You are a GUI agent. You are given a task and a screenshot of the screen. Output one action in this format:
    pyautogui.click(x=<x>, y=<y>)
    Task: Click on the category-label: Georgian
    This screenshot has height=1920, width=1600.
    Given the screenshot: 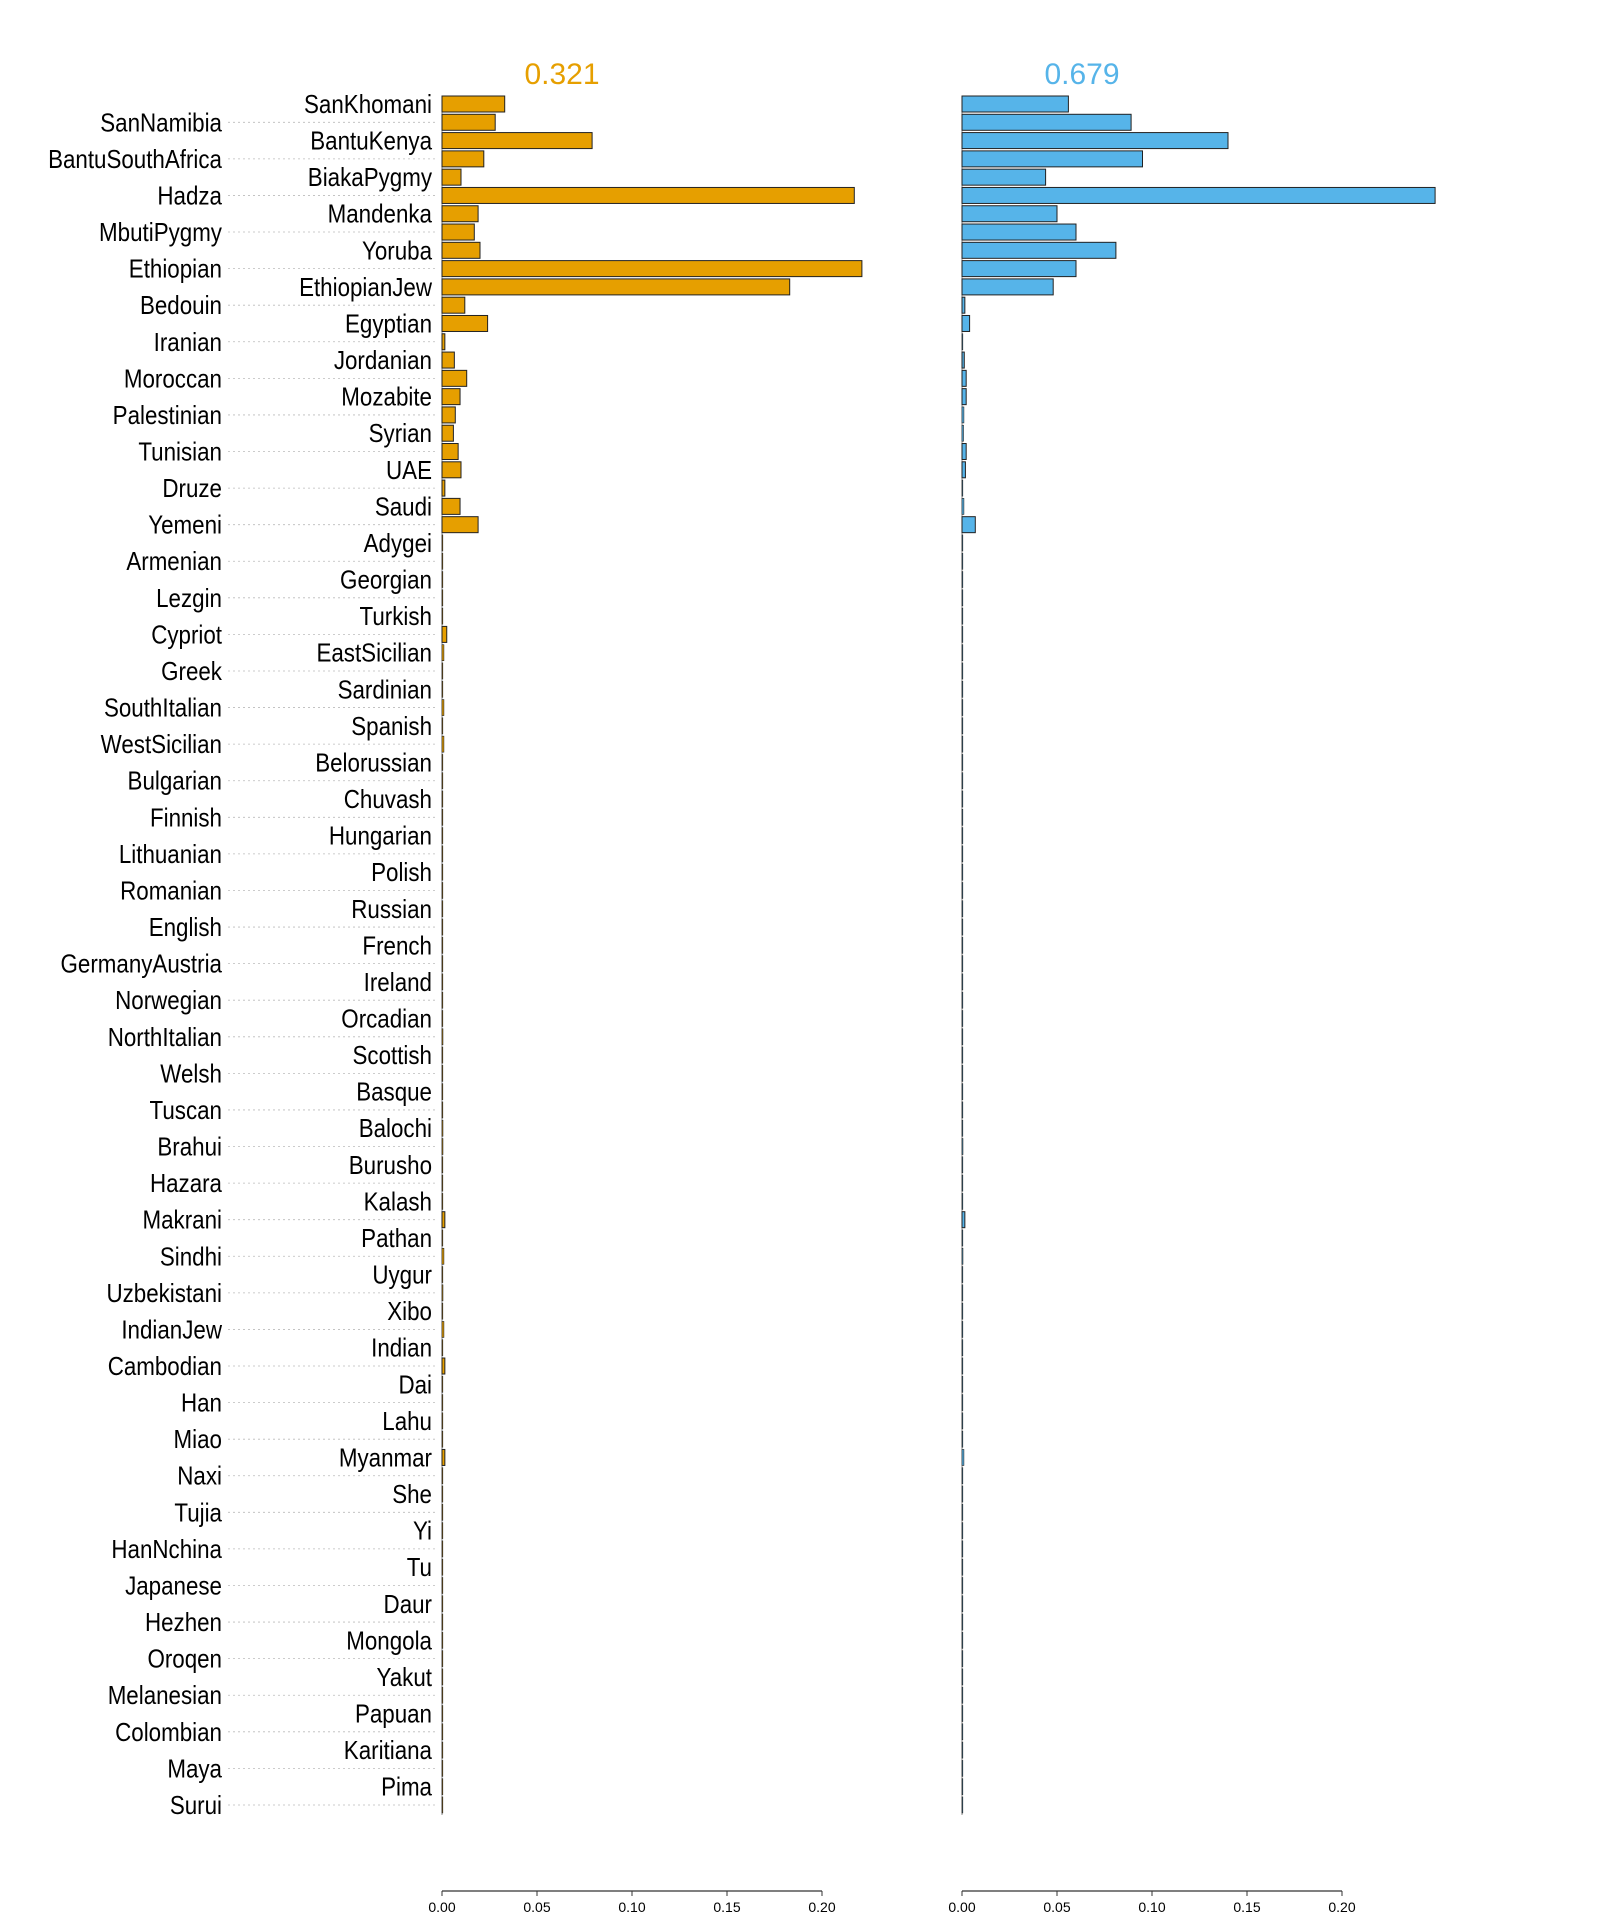 What is the action you would take?
    pyautogui.click(x=386, y=580)
    